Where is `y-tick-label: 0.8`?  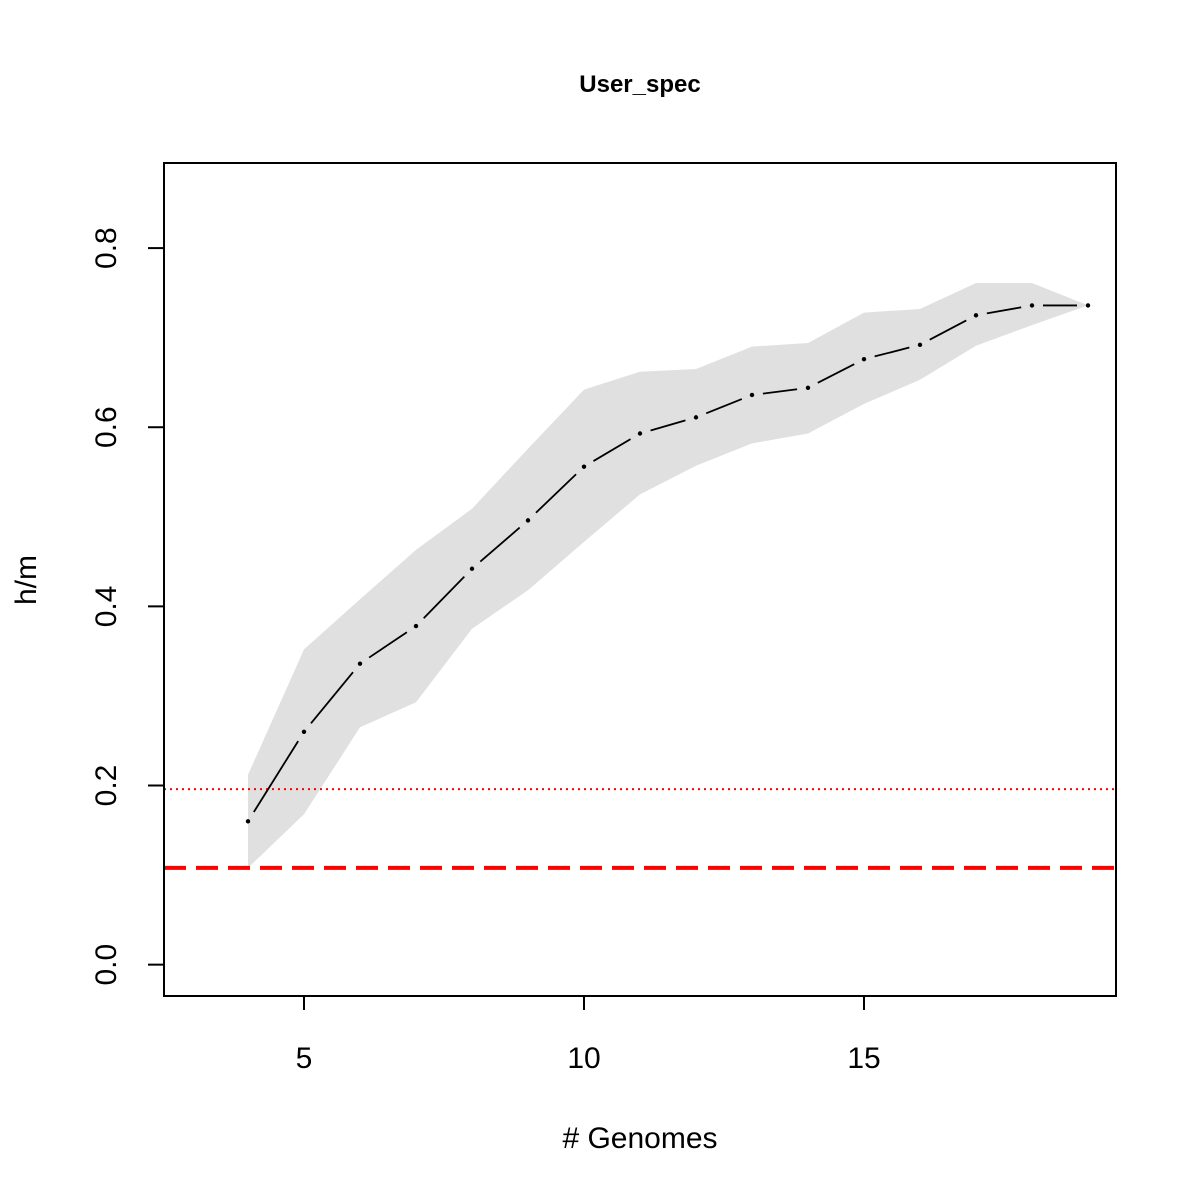 y-tick-label: 0.8 is located at coordinates (106, 248).